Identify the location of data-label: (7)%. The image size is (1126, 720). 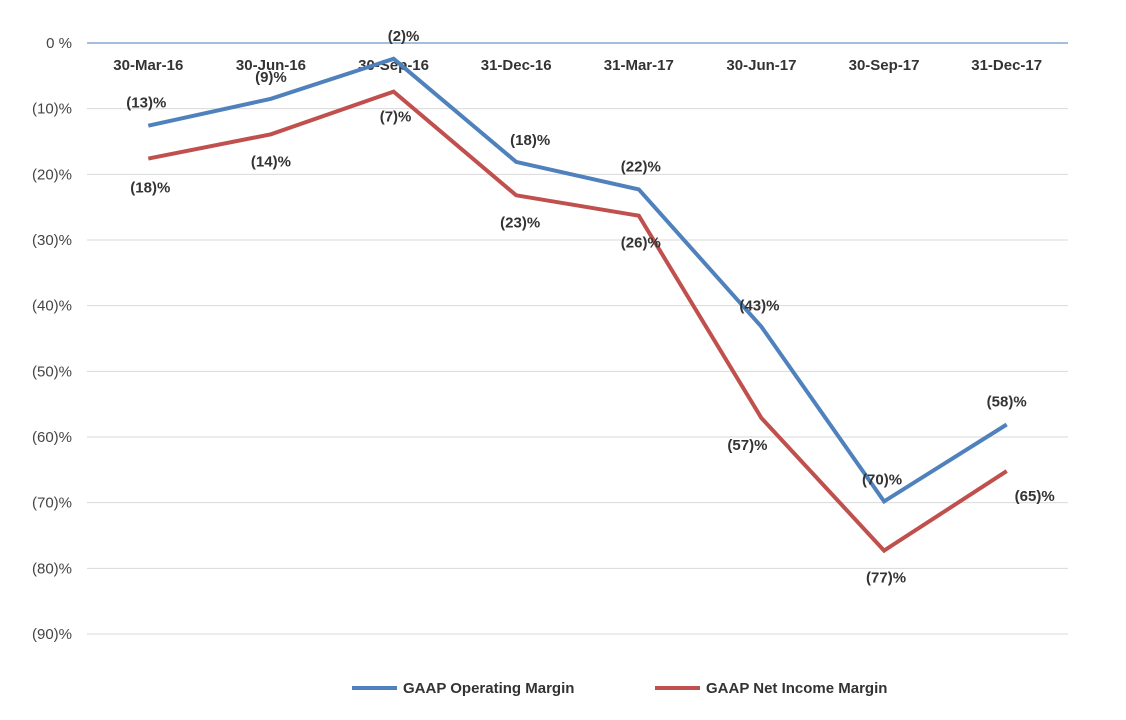
(396, 117).